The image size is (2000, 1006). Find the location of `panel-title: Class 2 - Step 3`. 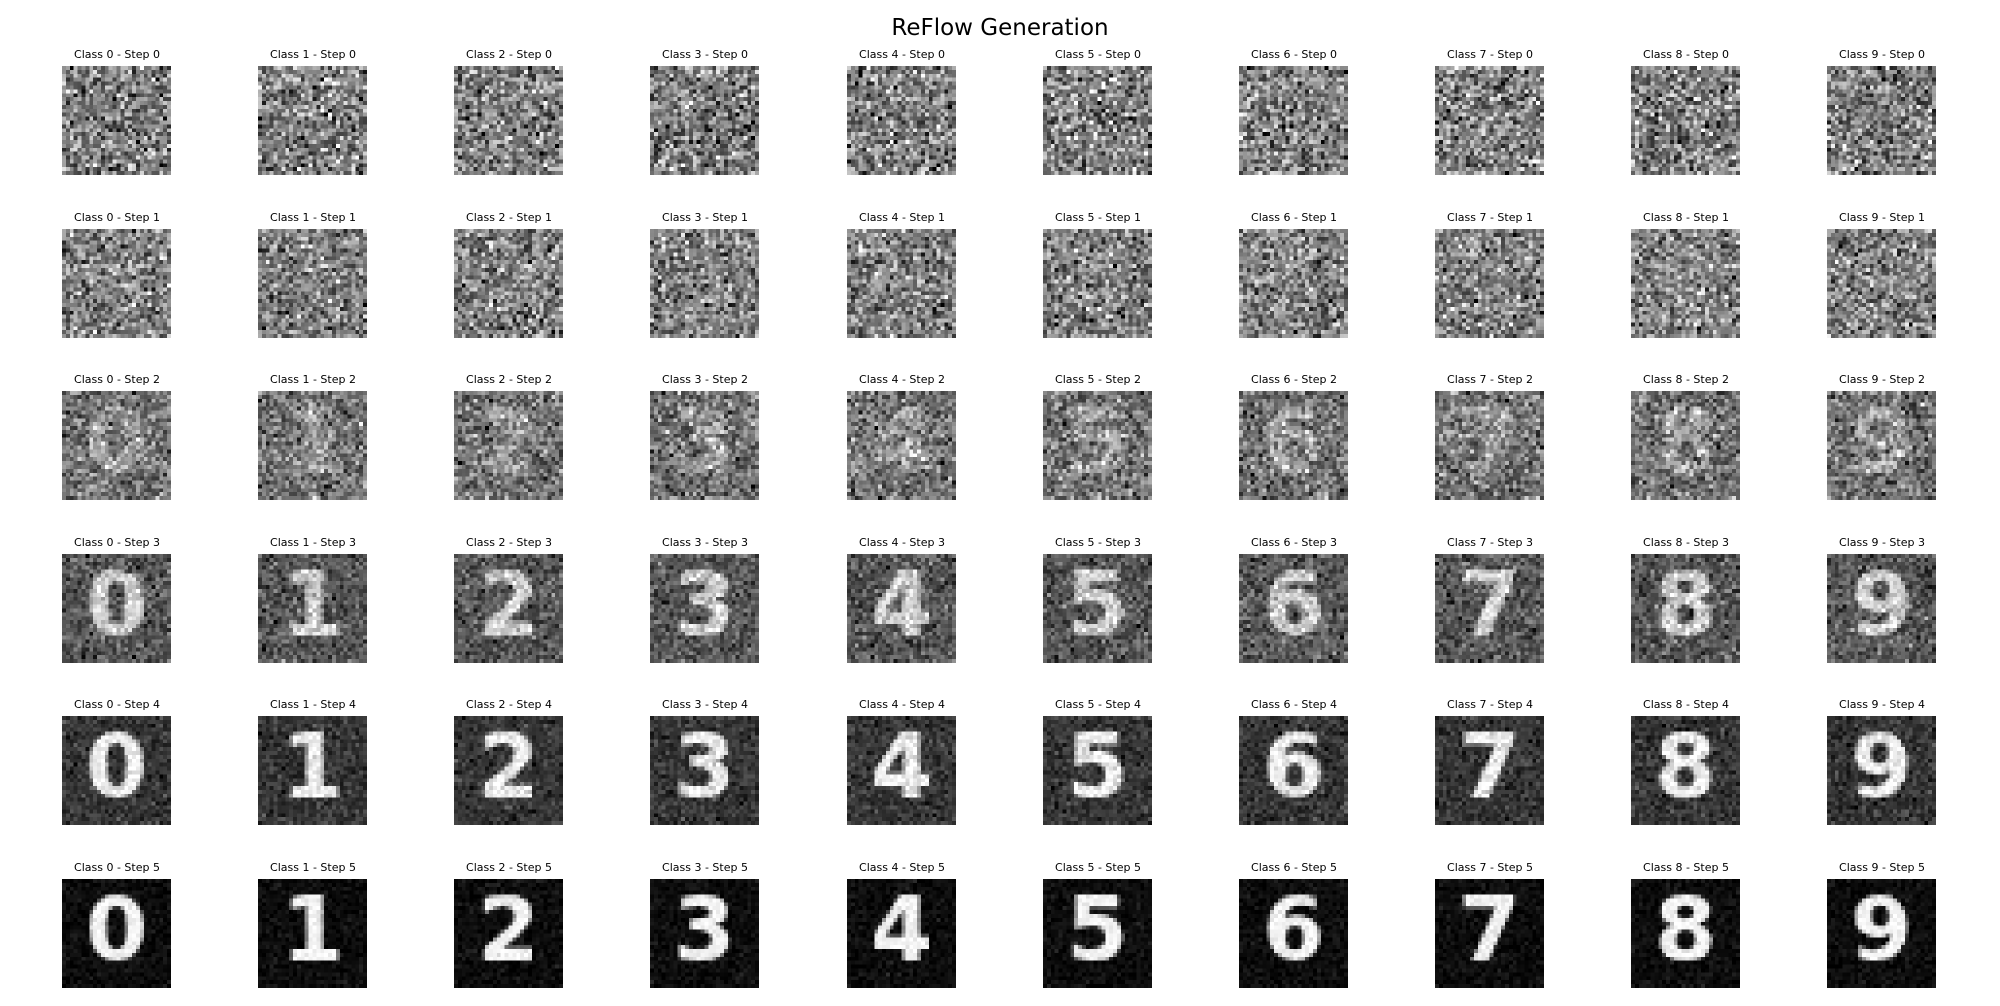

panel-title: Class 2 - Step 3 is located at coordinates (509, 542).